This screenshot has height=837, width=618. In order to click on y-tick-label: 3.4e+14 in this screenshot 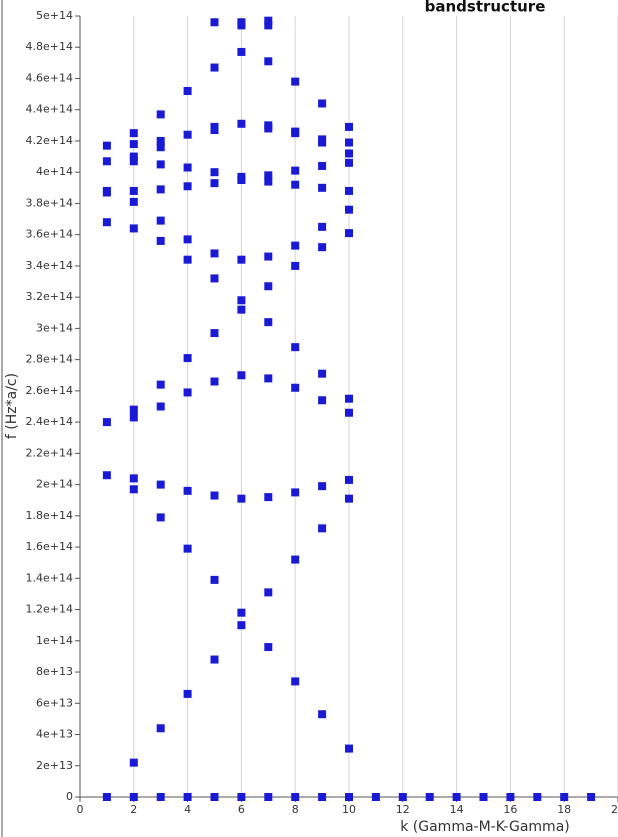, I will do `click(49, 265)`.